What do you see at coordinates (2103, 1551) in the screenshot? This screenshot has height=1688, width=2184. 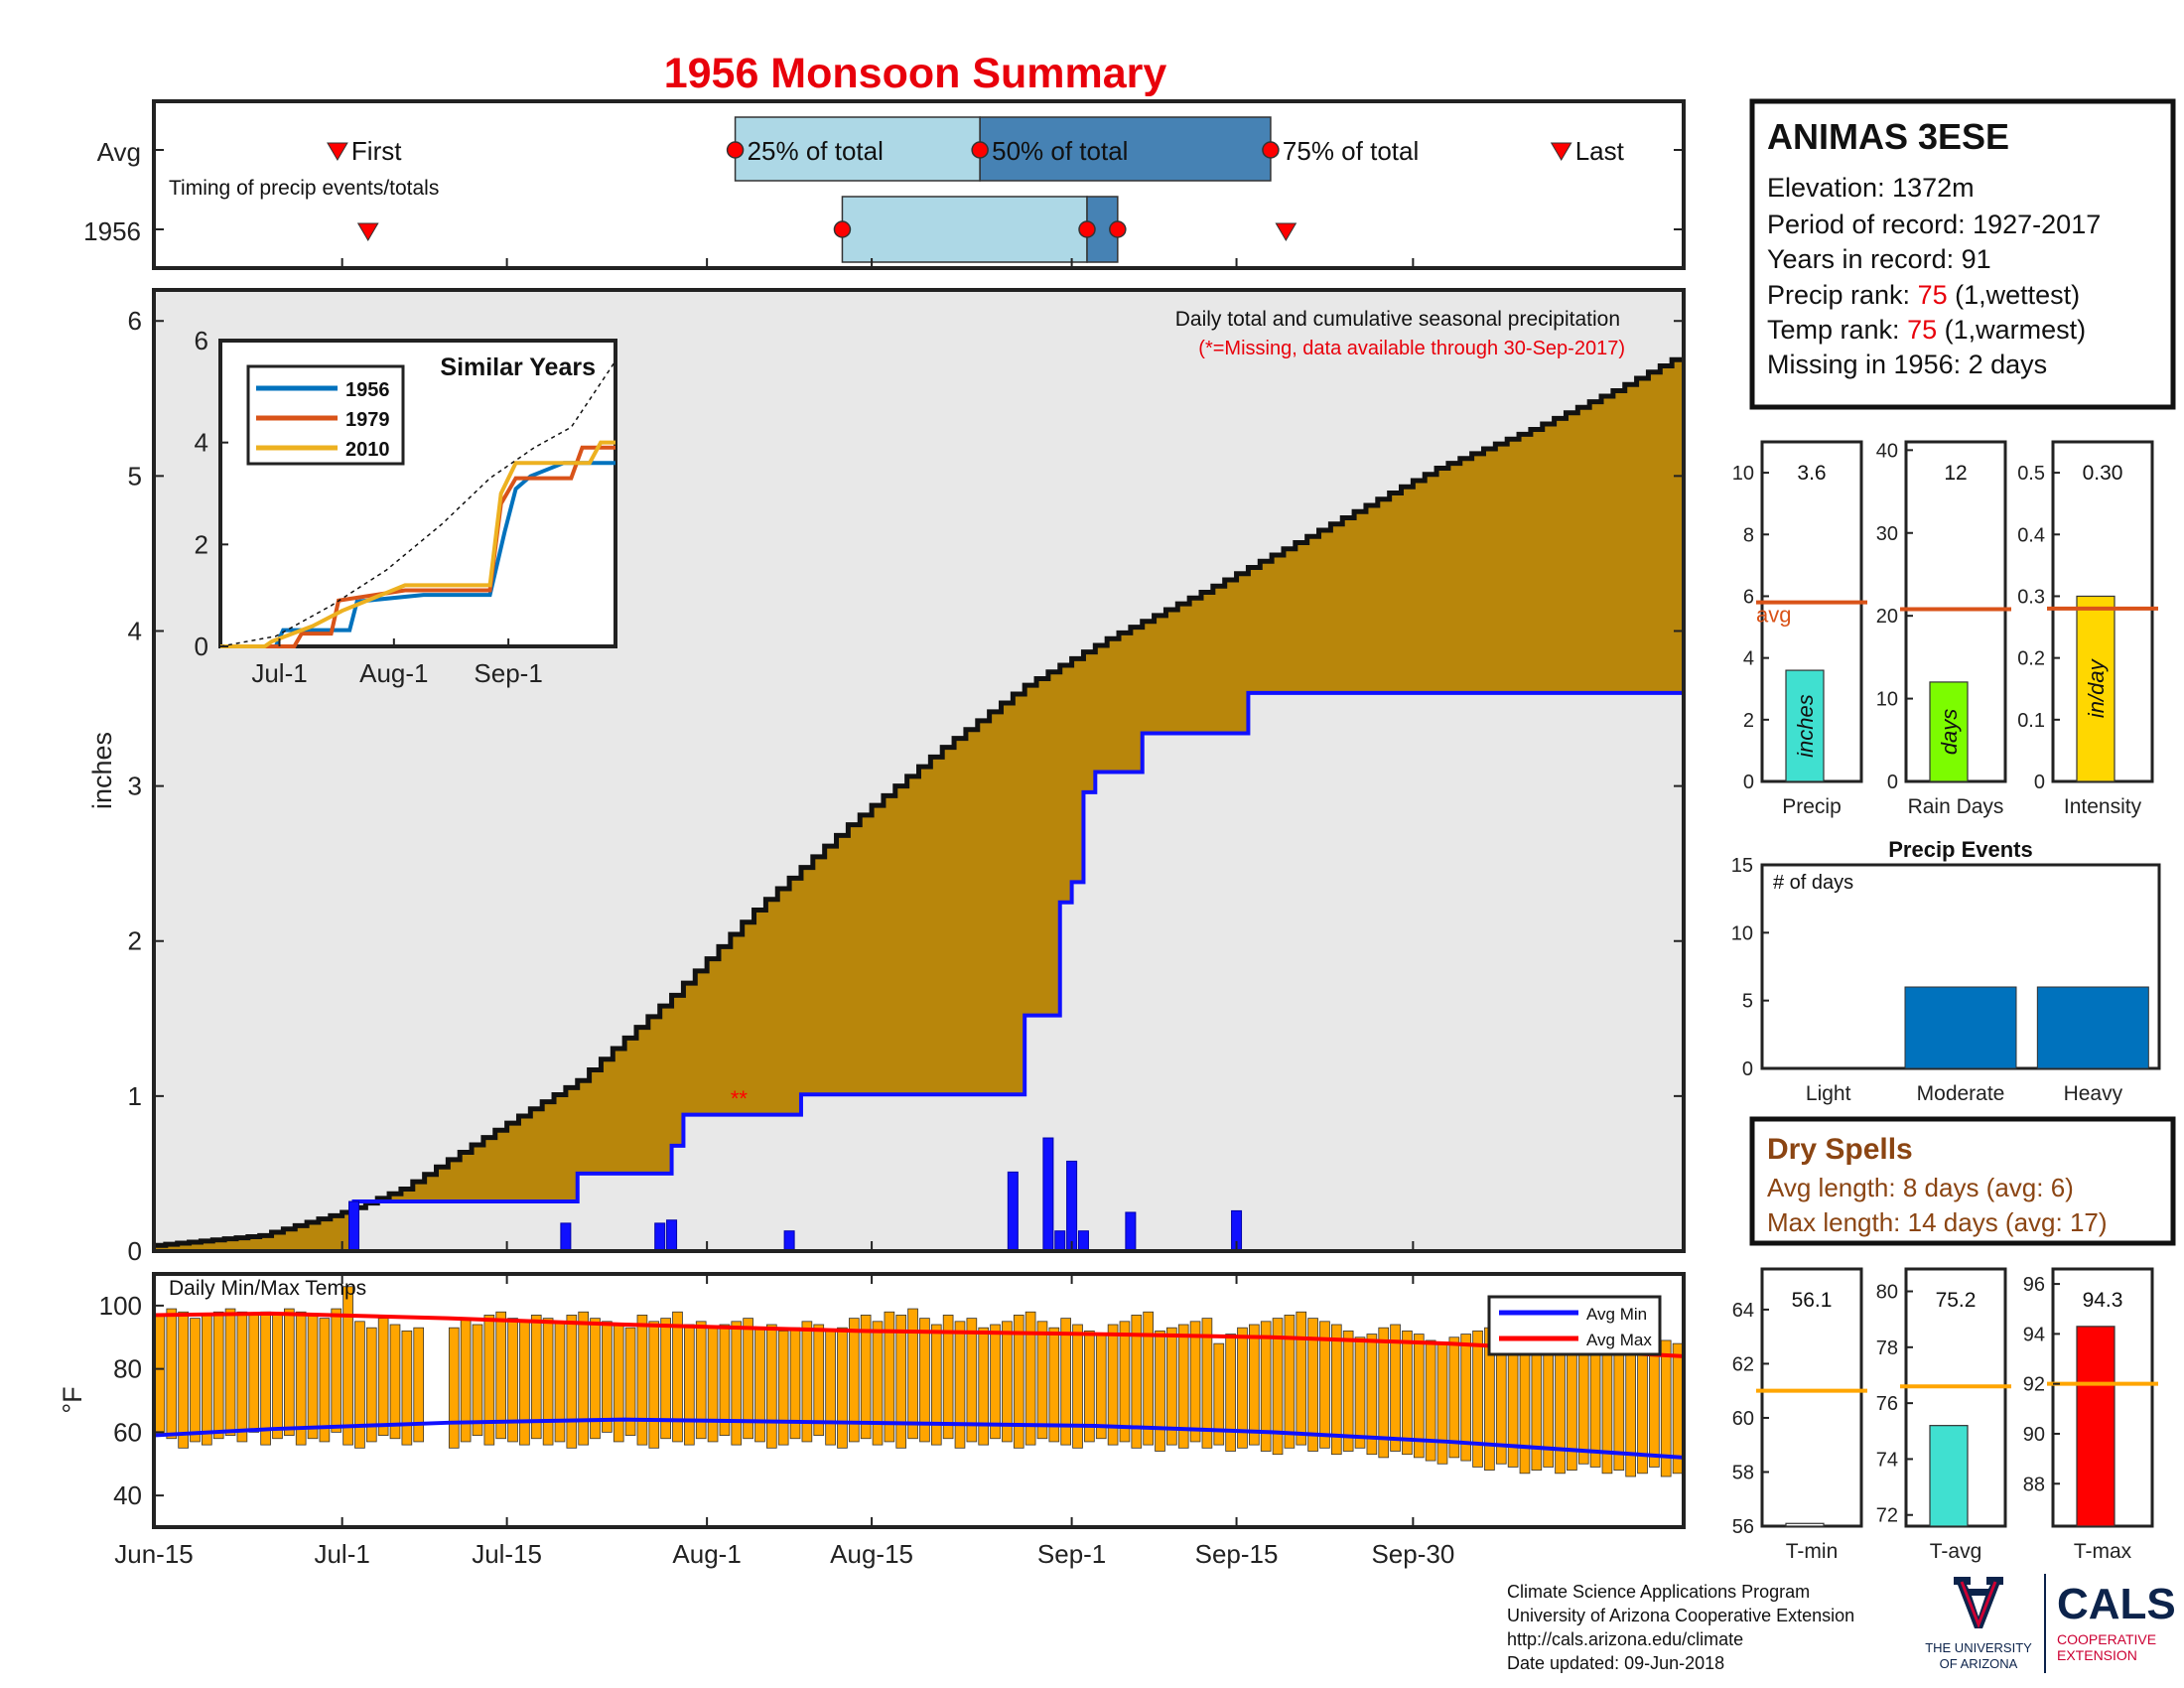 I see `mini-panel-label: T-max` at bounding box center [2103, 1551].